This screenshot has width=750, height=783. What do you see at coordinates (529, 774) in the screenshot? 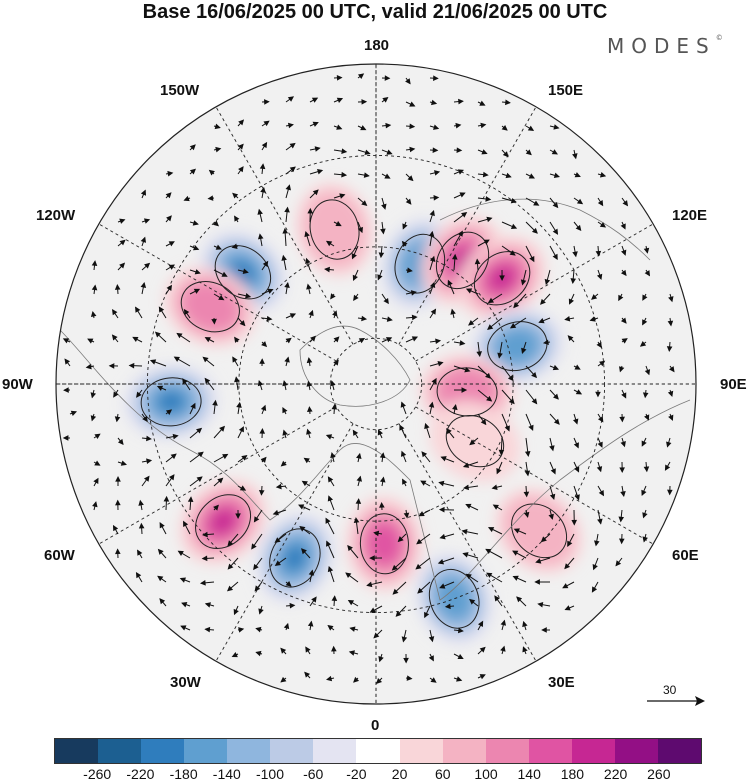
I see `colorbar-tick-label: 140` at bounding box center [529, 774].